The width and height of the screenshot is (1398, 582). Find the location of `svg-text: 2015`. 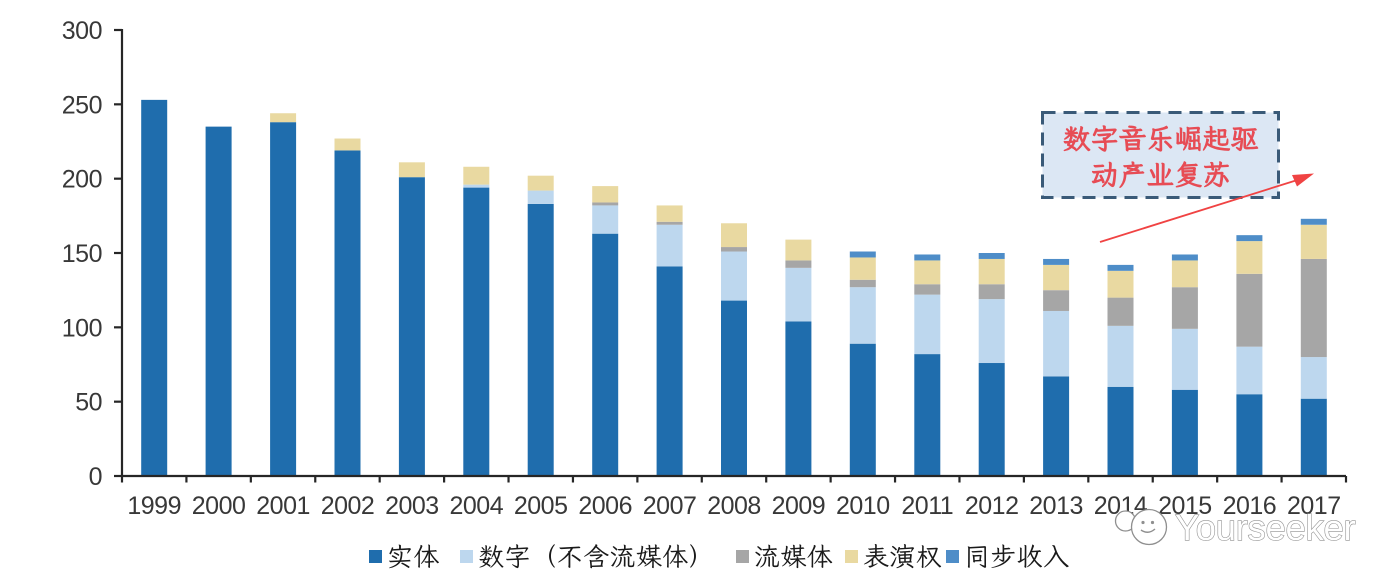

svg-text: 2015 is located at coordinates (1185, 506).